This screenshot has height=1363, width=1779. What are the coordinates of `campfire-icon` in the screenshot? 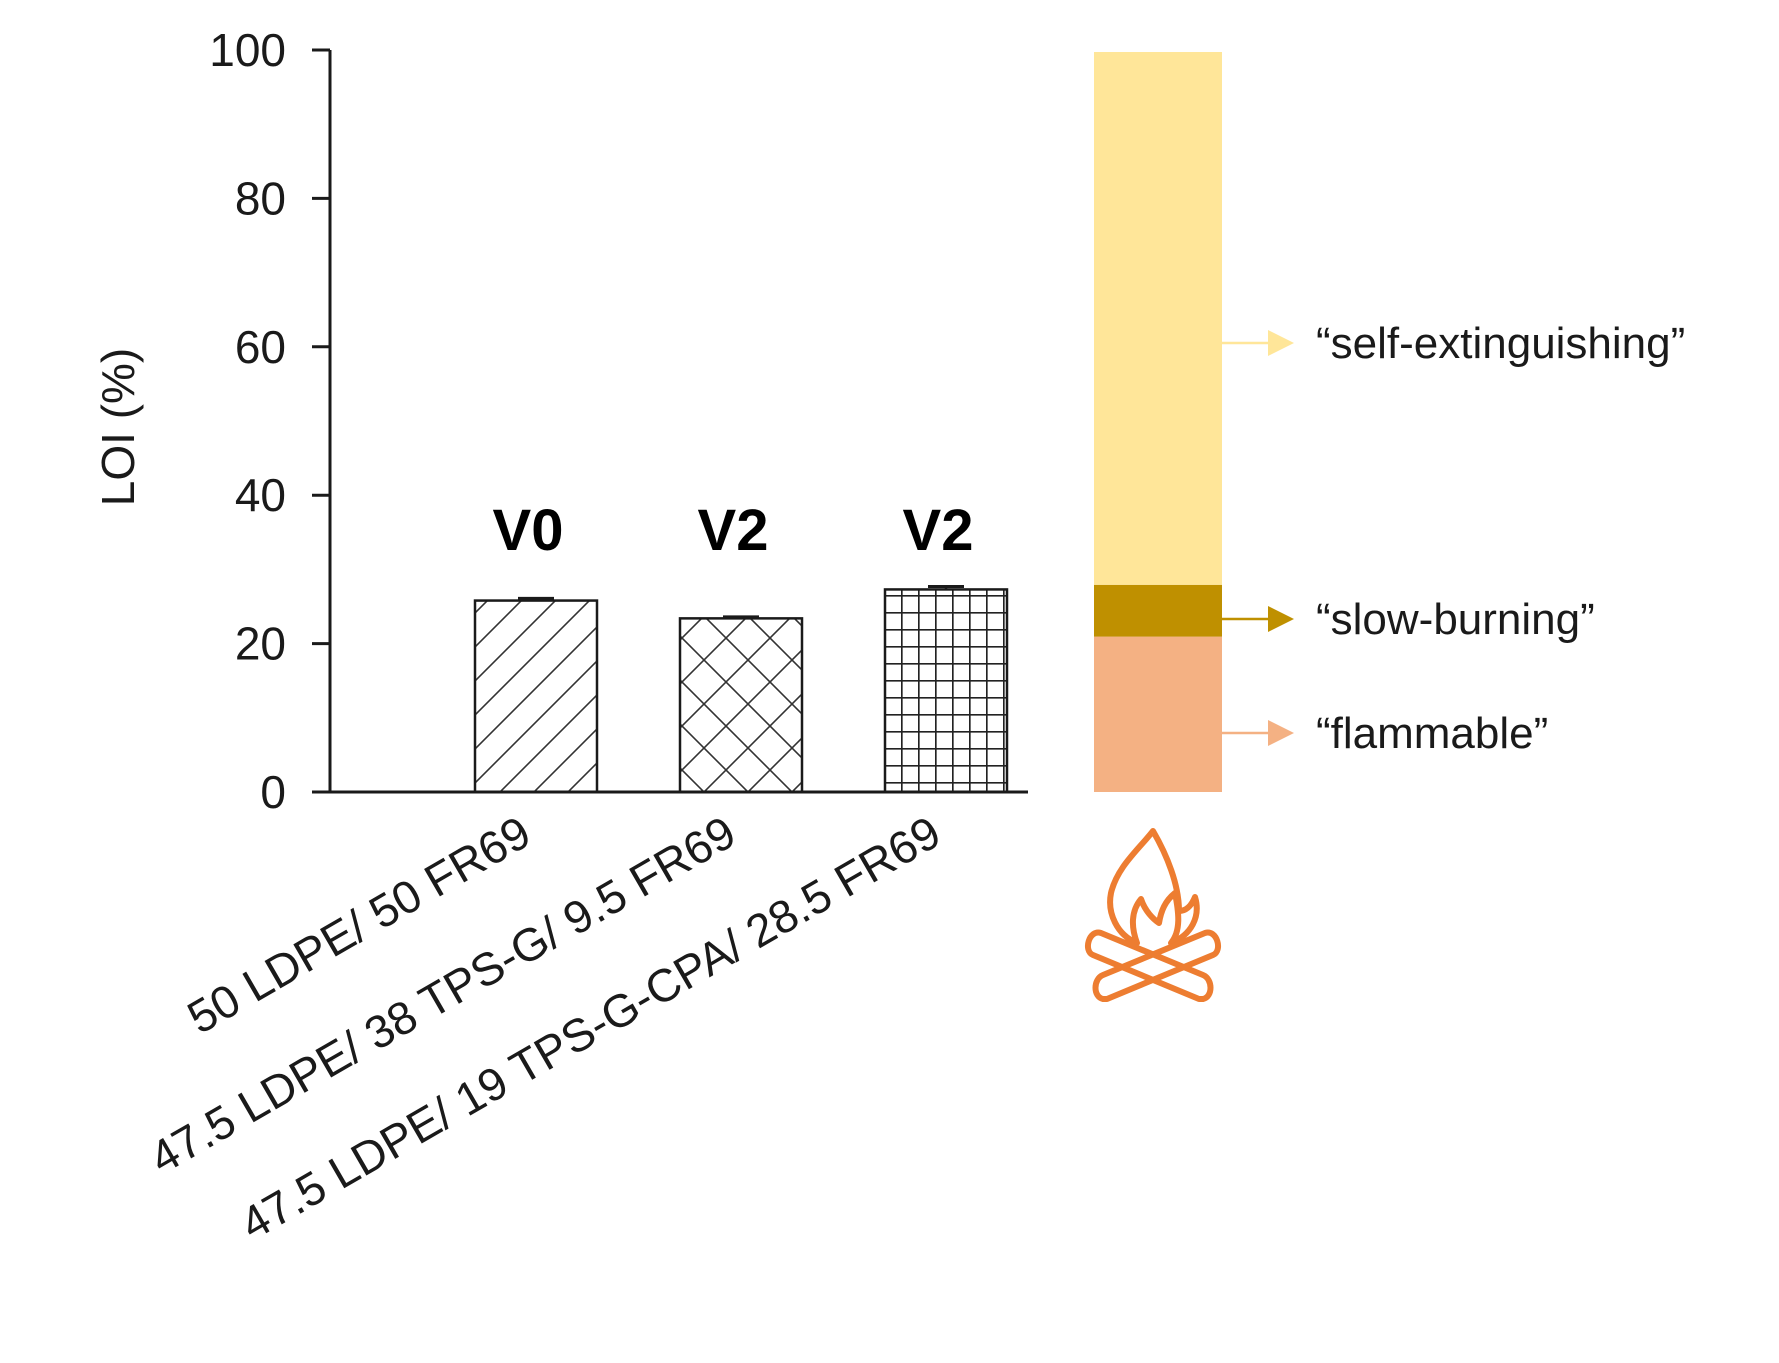 It's located at (1153, 915).